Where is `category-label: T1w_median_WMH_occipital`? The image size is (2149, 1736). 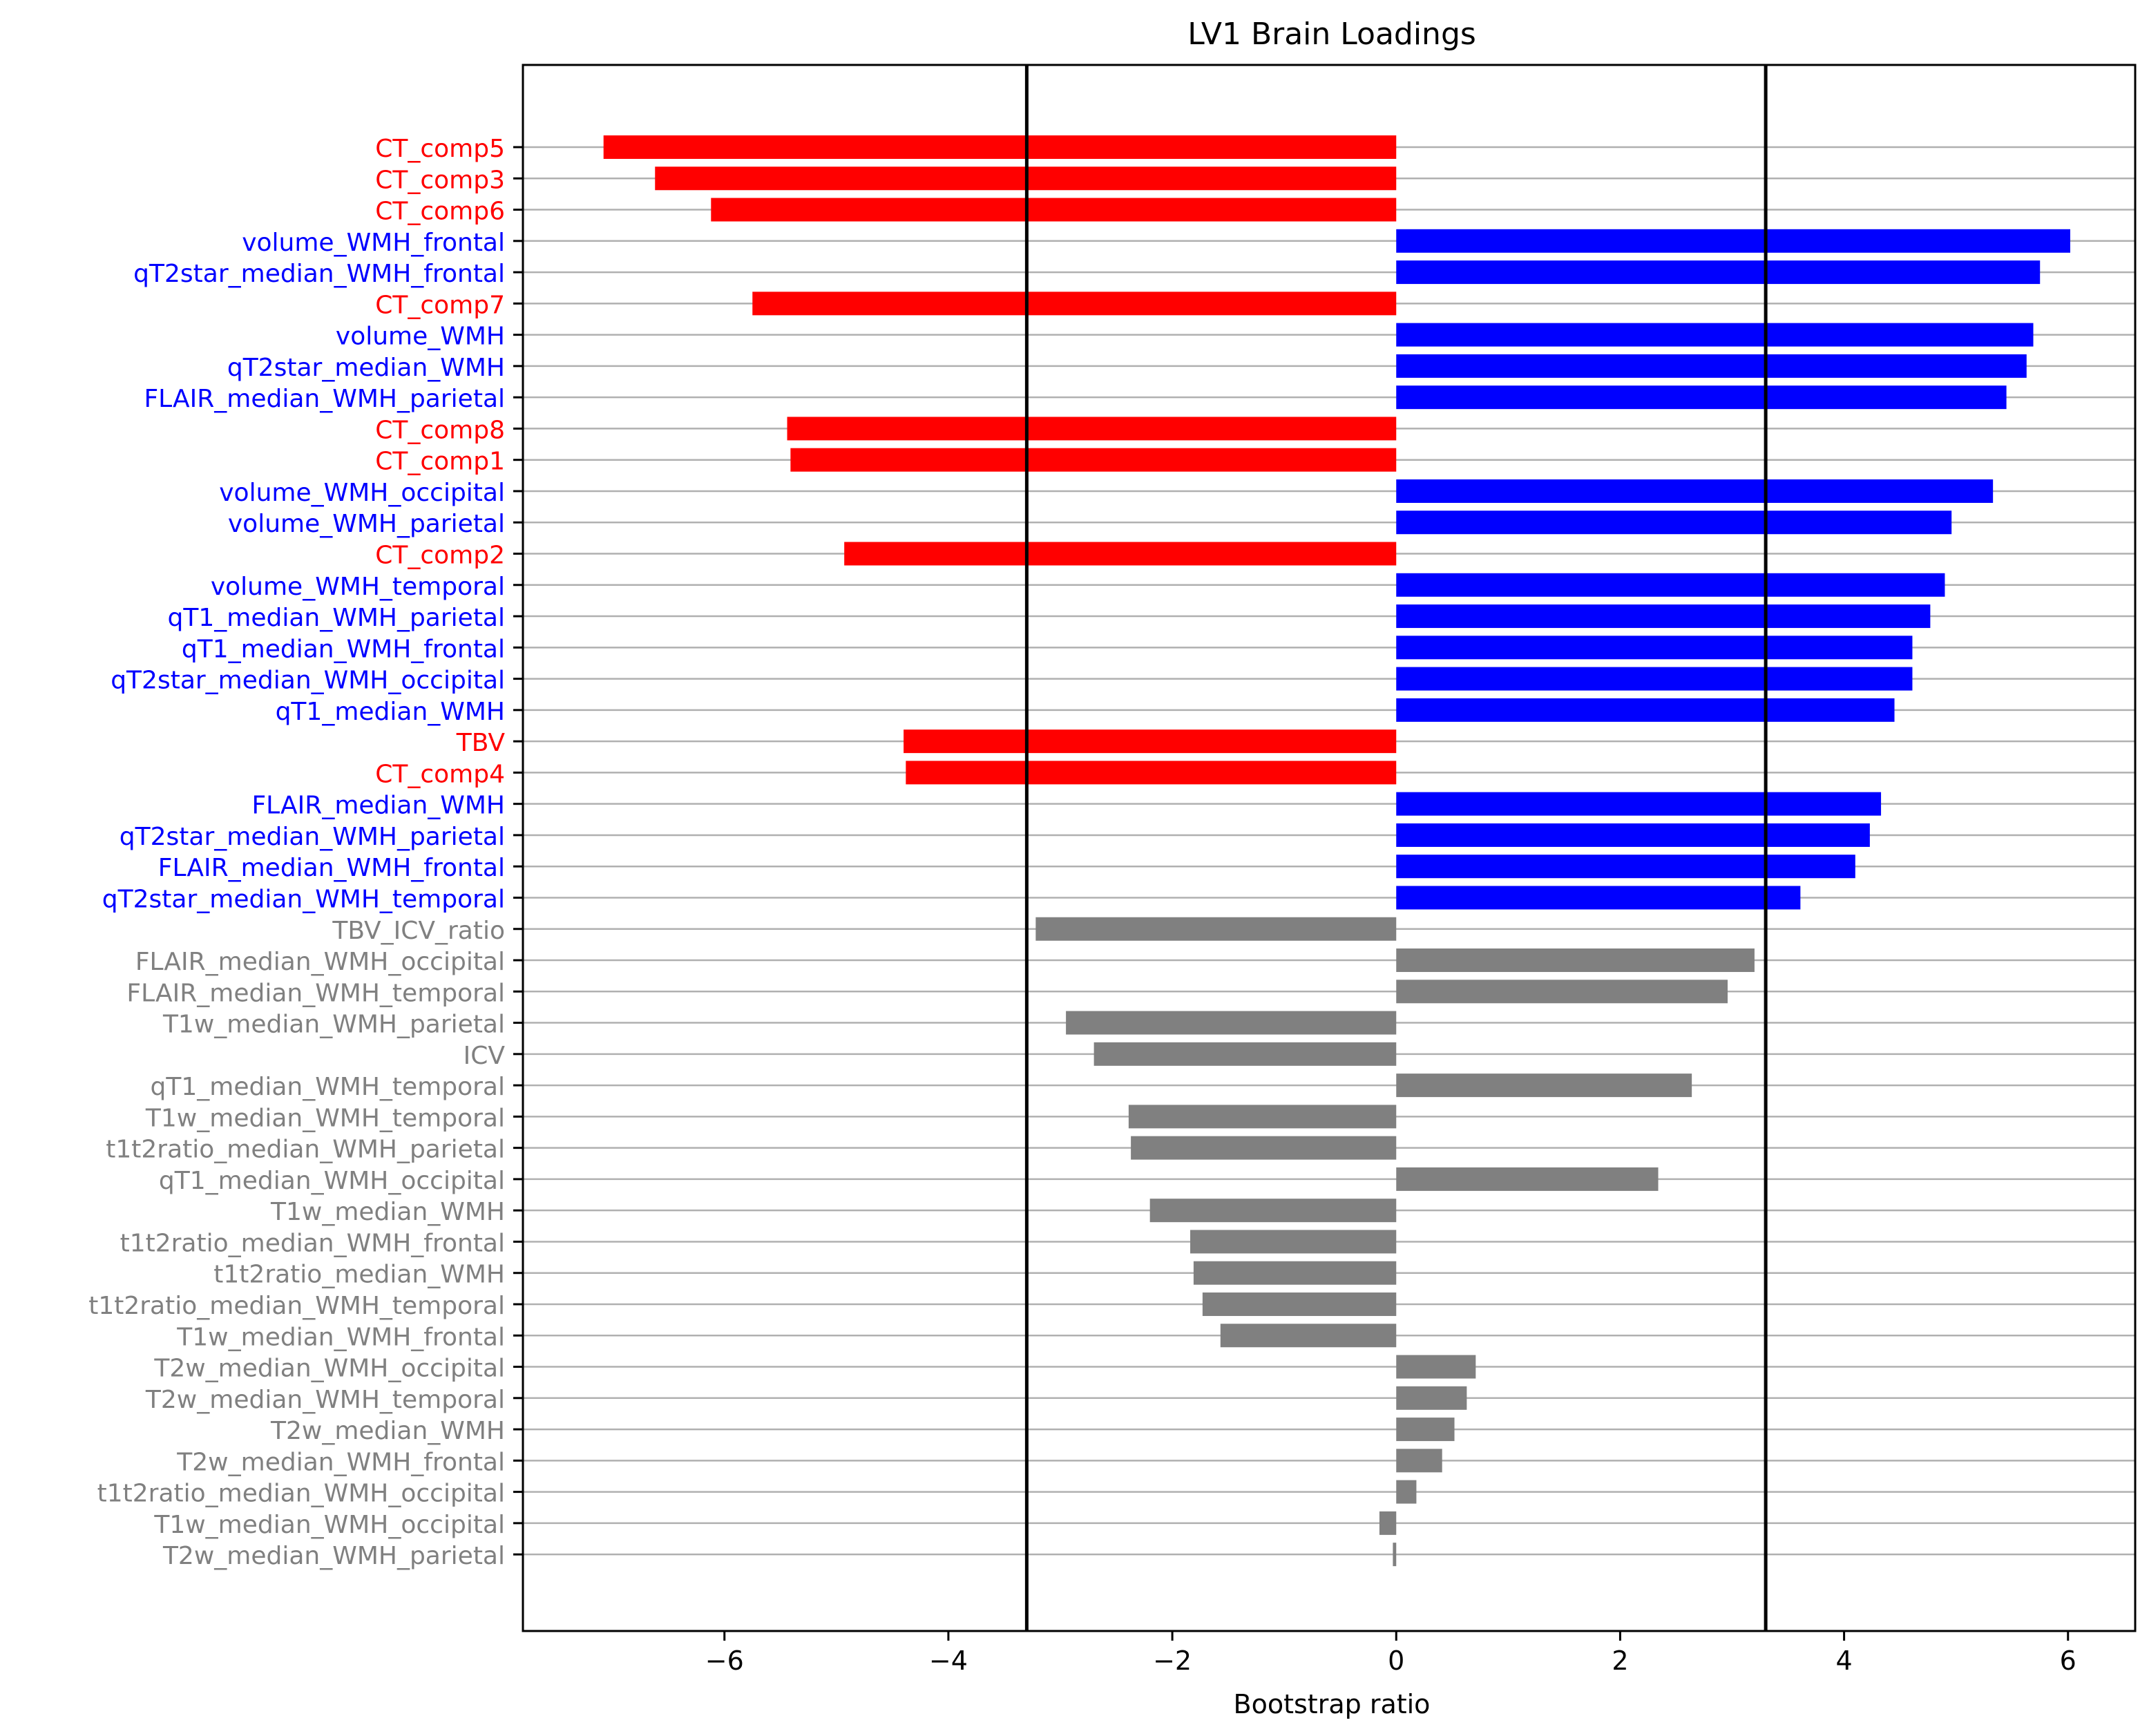 category-label: T1w_median_WMH_occipital is located at coordinates (329, 1525).